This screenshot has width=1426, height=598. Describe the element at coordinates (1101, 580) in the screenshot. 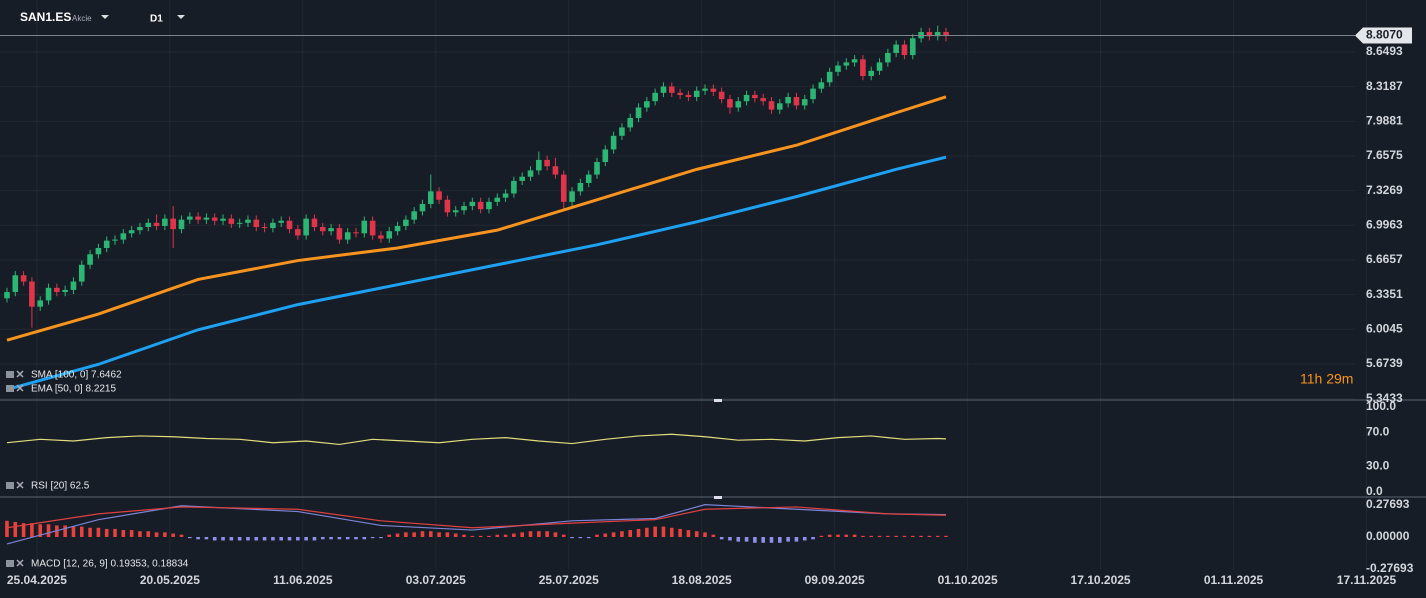

I see `x-tick-label: 17.10.2025` at that location.